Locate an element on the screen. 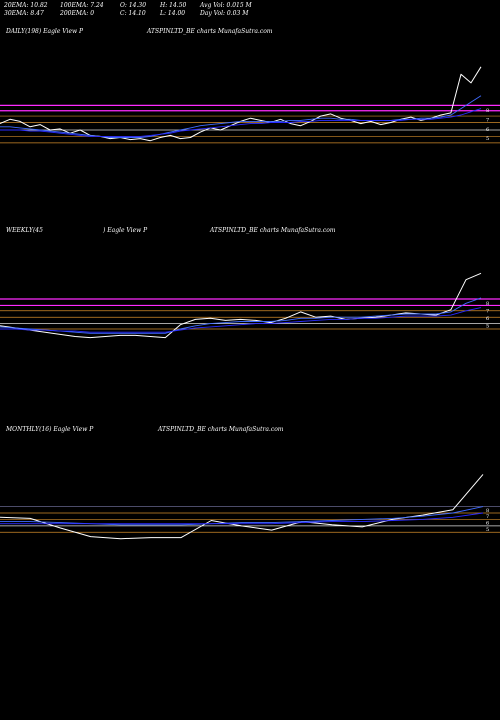 This screenshot has width=500, height=720. header-ema100: 100EMA: 7.24 is located at coordinates (82, 5).